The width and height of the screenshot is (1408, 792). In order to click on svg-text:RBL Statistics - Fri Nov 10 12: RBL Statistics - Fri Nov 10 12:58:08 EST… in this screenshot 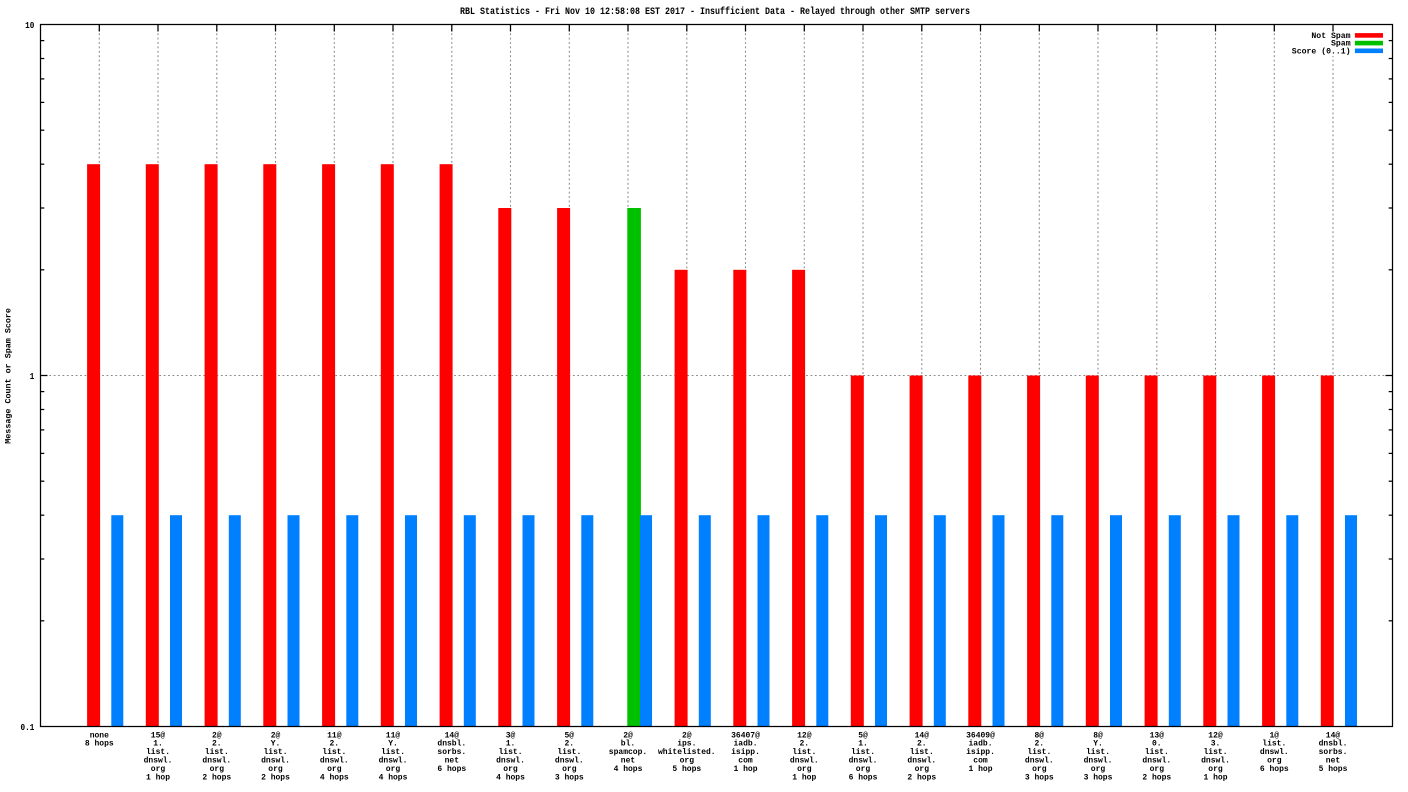, I will do `click(715, 12)`.